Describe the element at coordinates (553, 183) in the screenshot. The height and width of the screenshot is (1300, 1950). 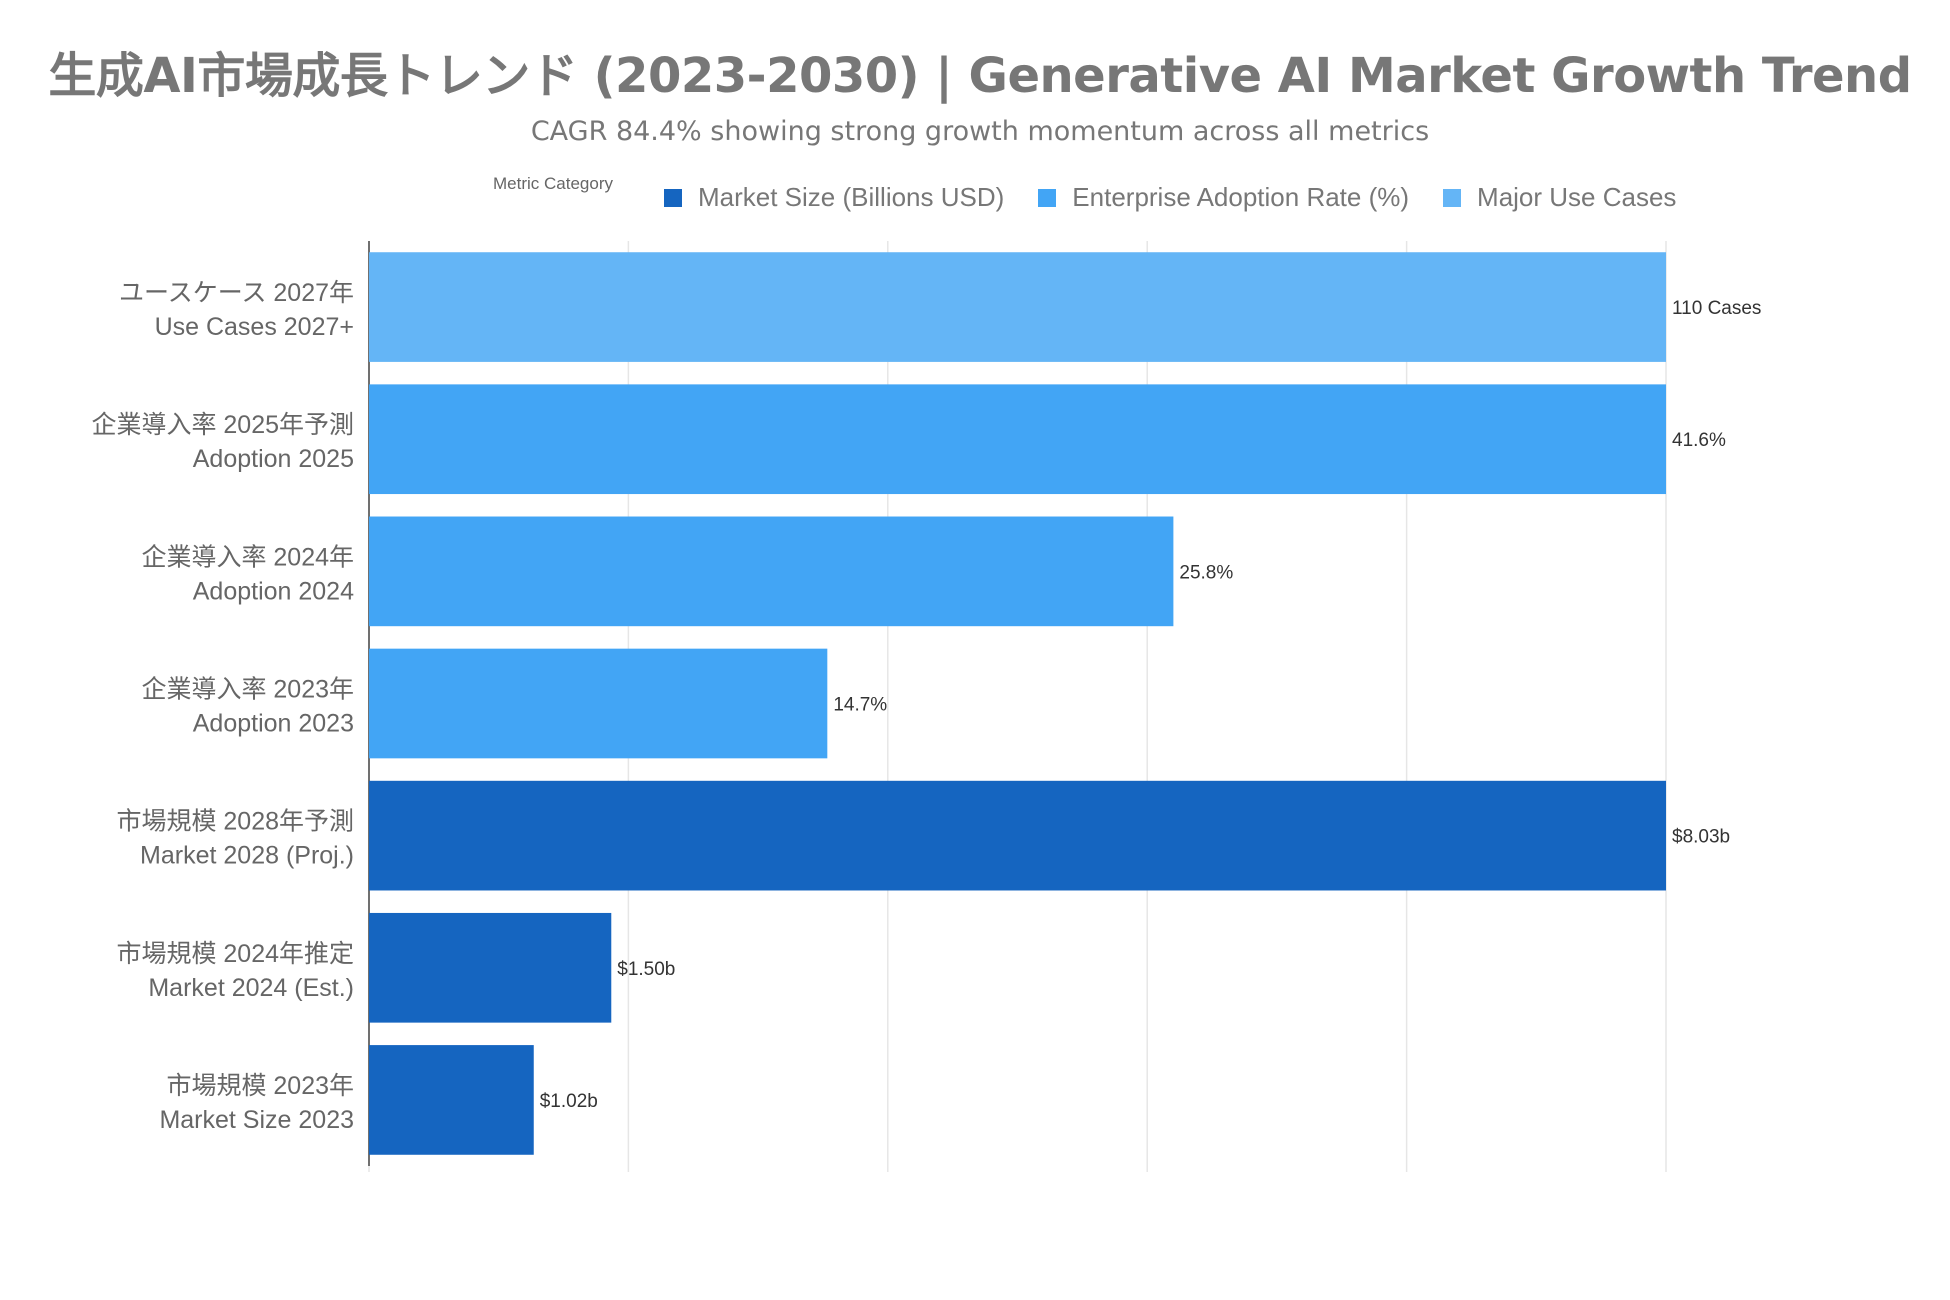
I see `legend-title: Metric Category` at that location.